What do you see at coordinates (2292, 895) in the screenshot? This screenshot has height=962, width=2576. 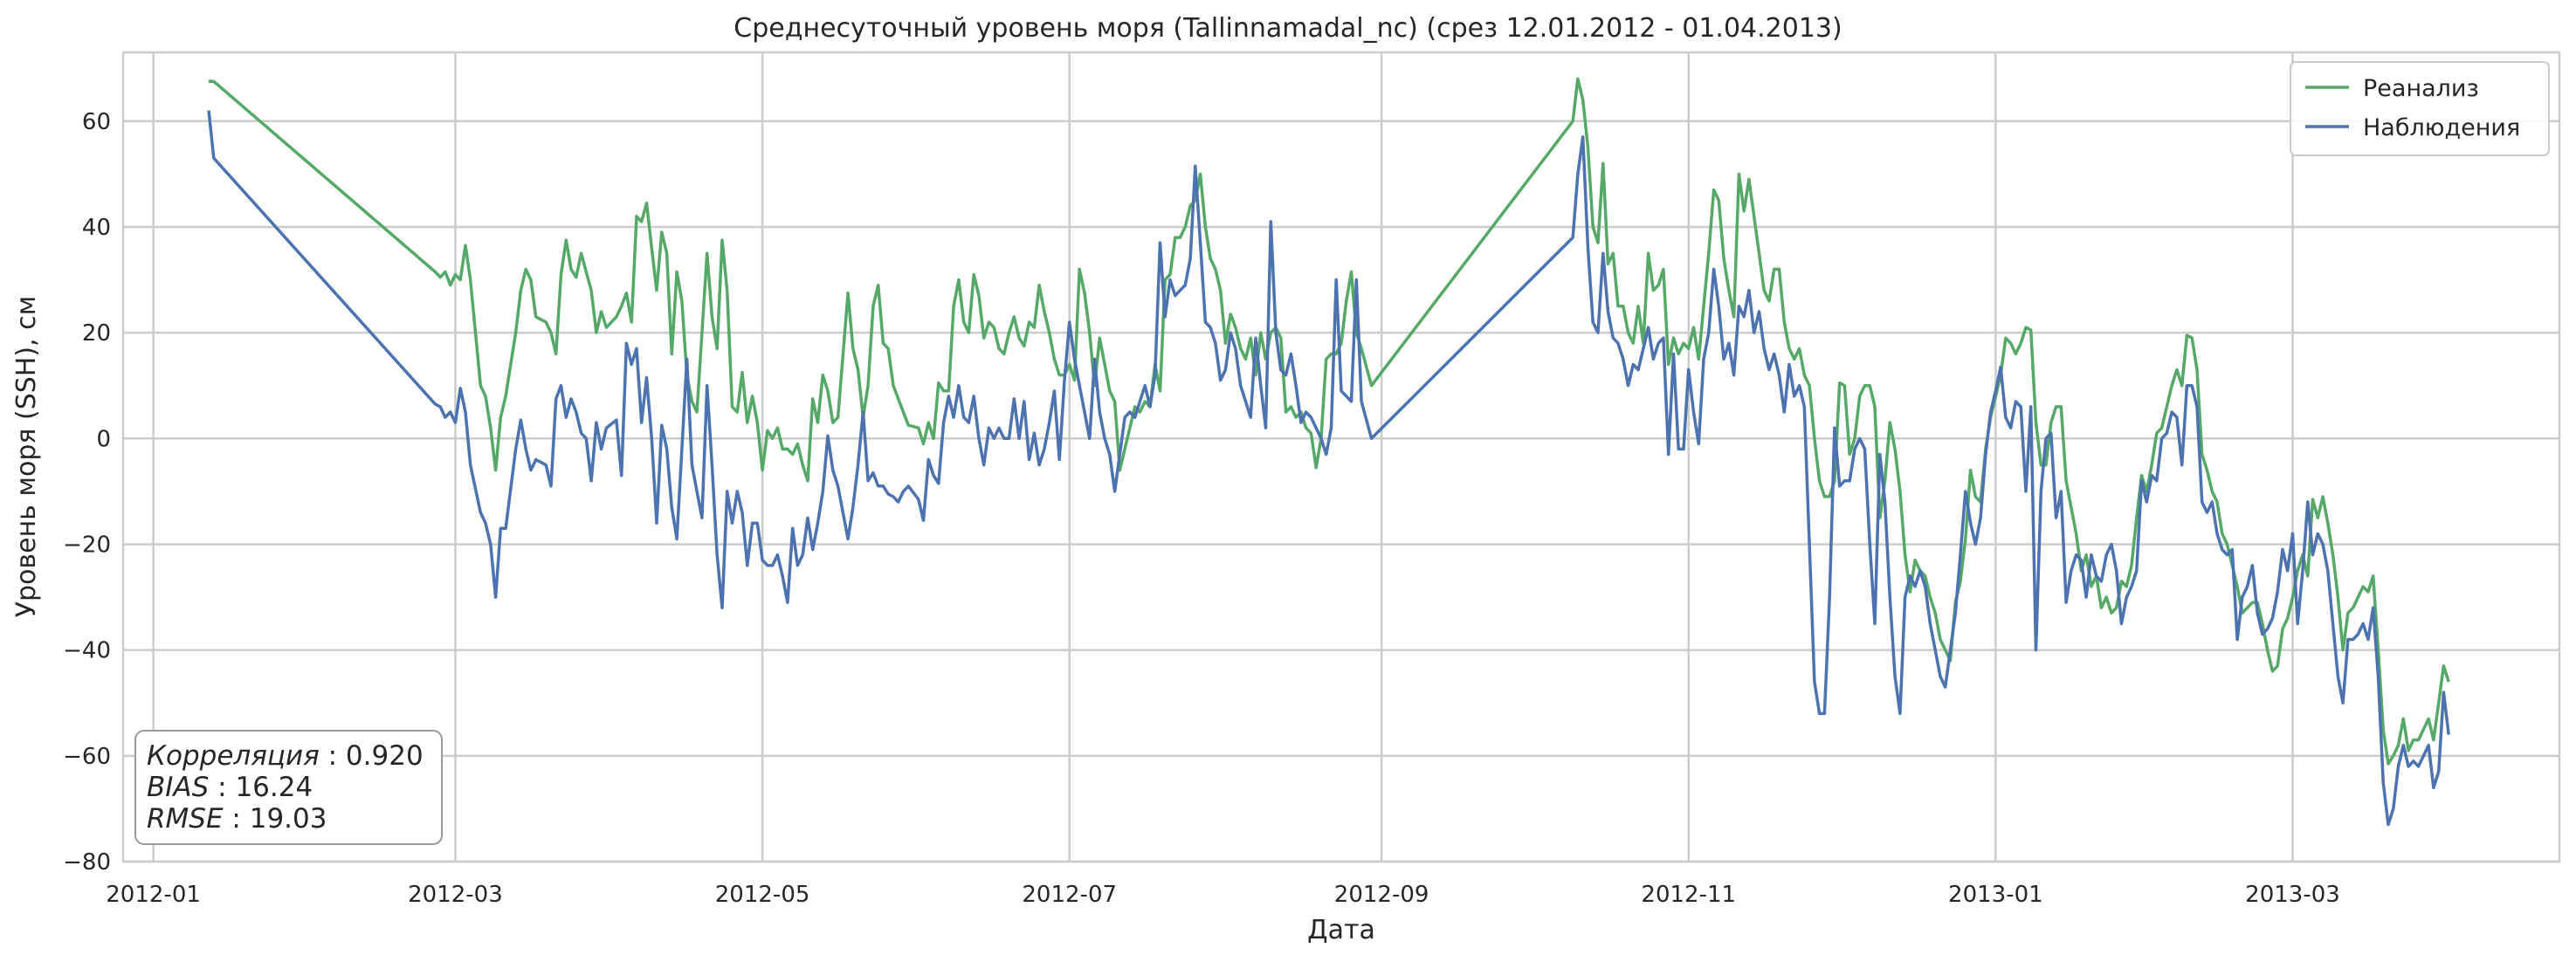 I see `x-tick-label: 2013-03` at bounding box center [2292, 895].